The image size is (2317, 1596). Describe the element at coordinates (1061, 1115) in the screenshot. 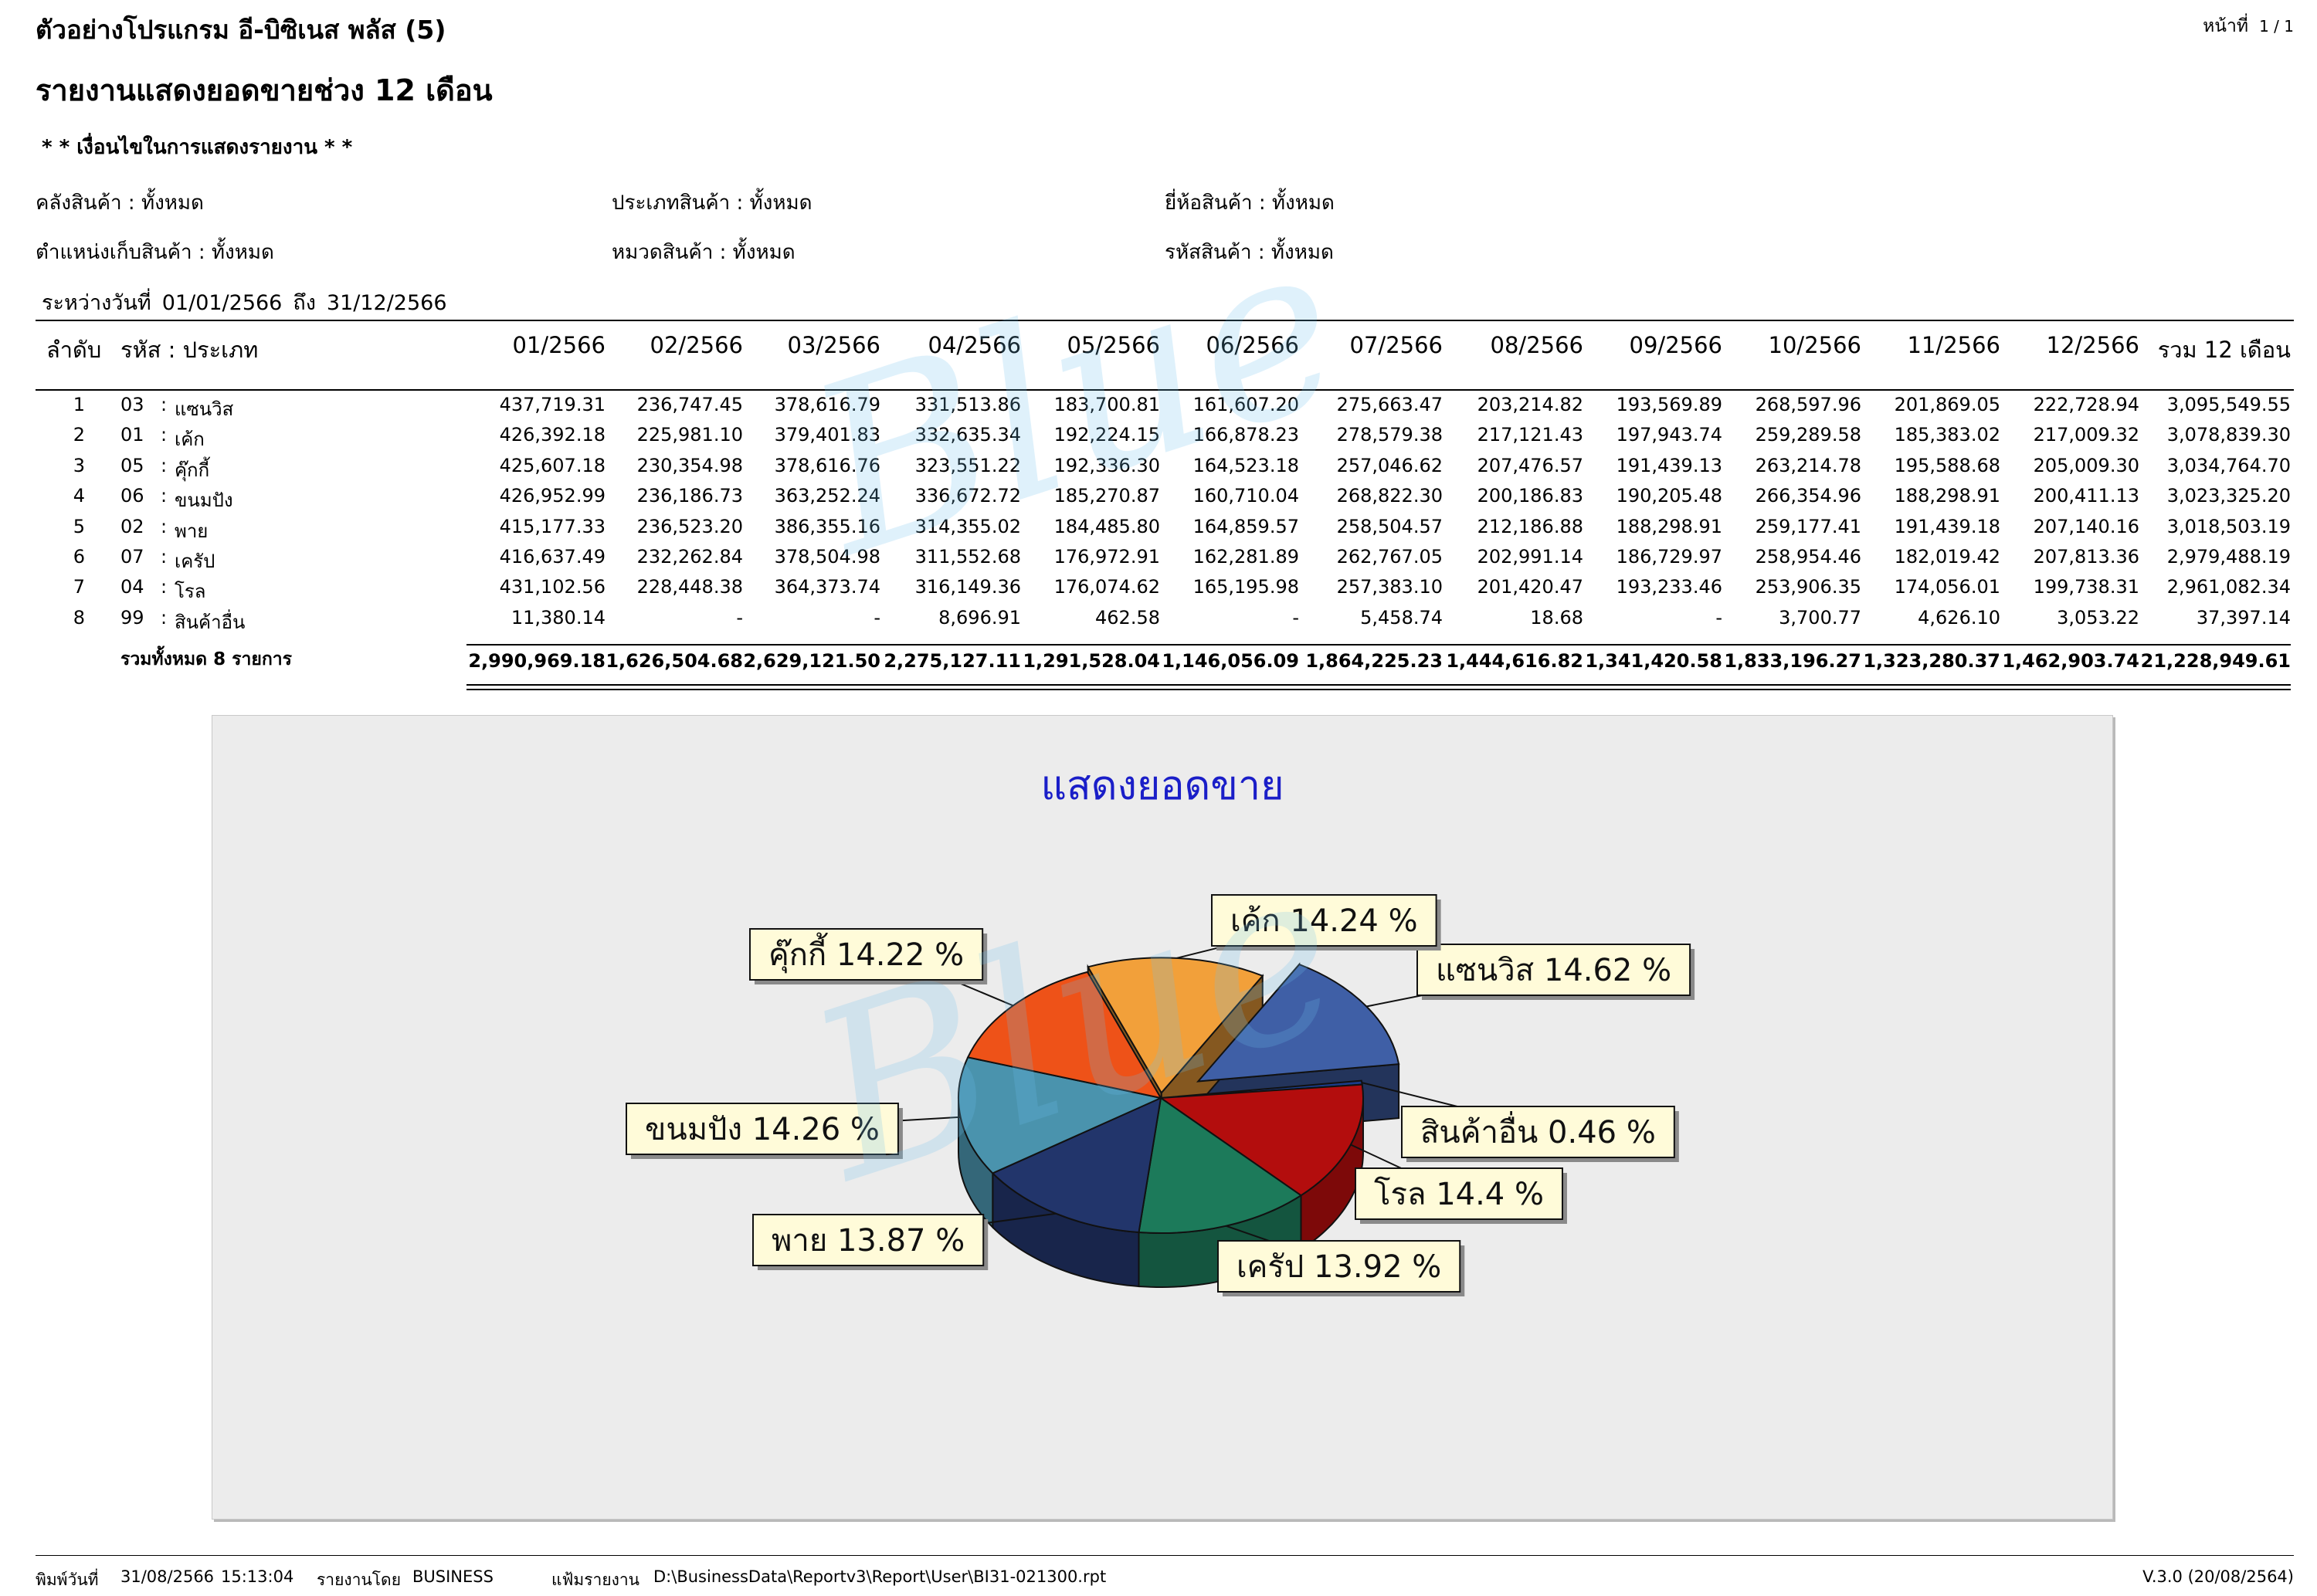

I see `pie-slice` at that location.